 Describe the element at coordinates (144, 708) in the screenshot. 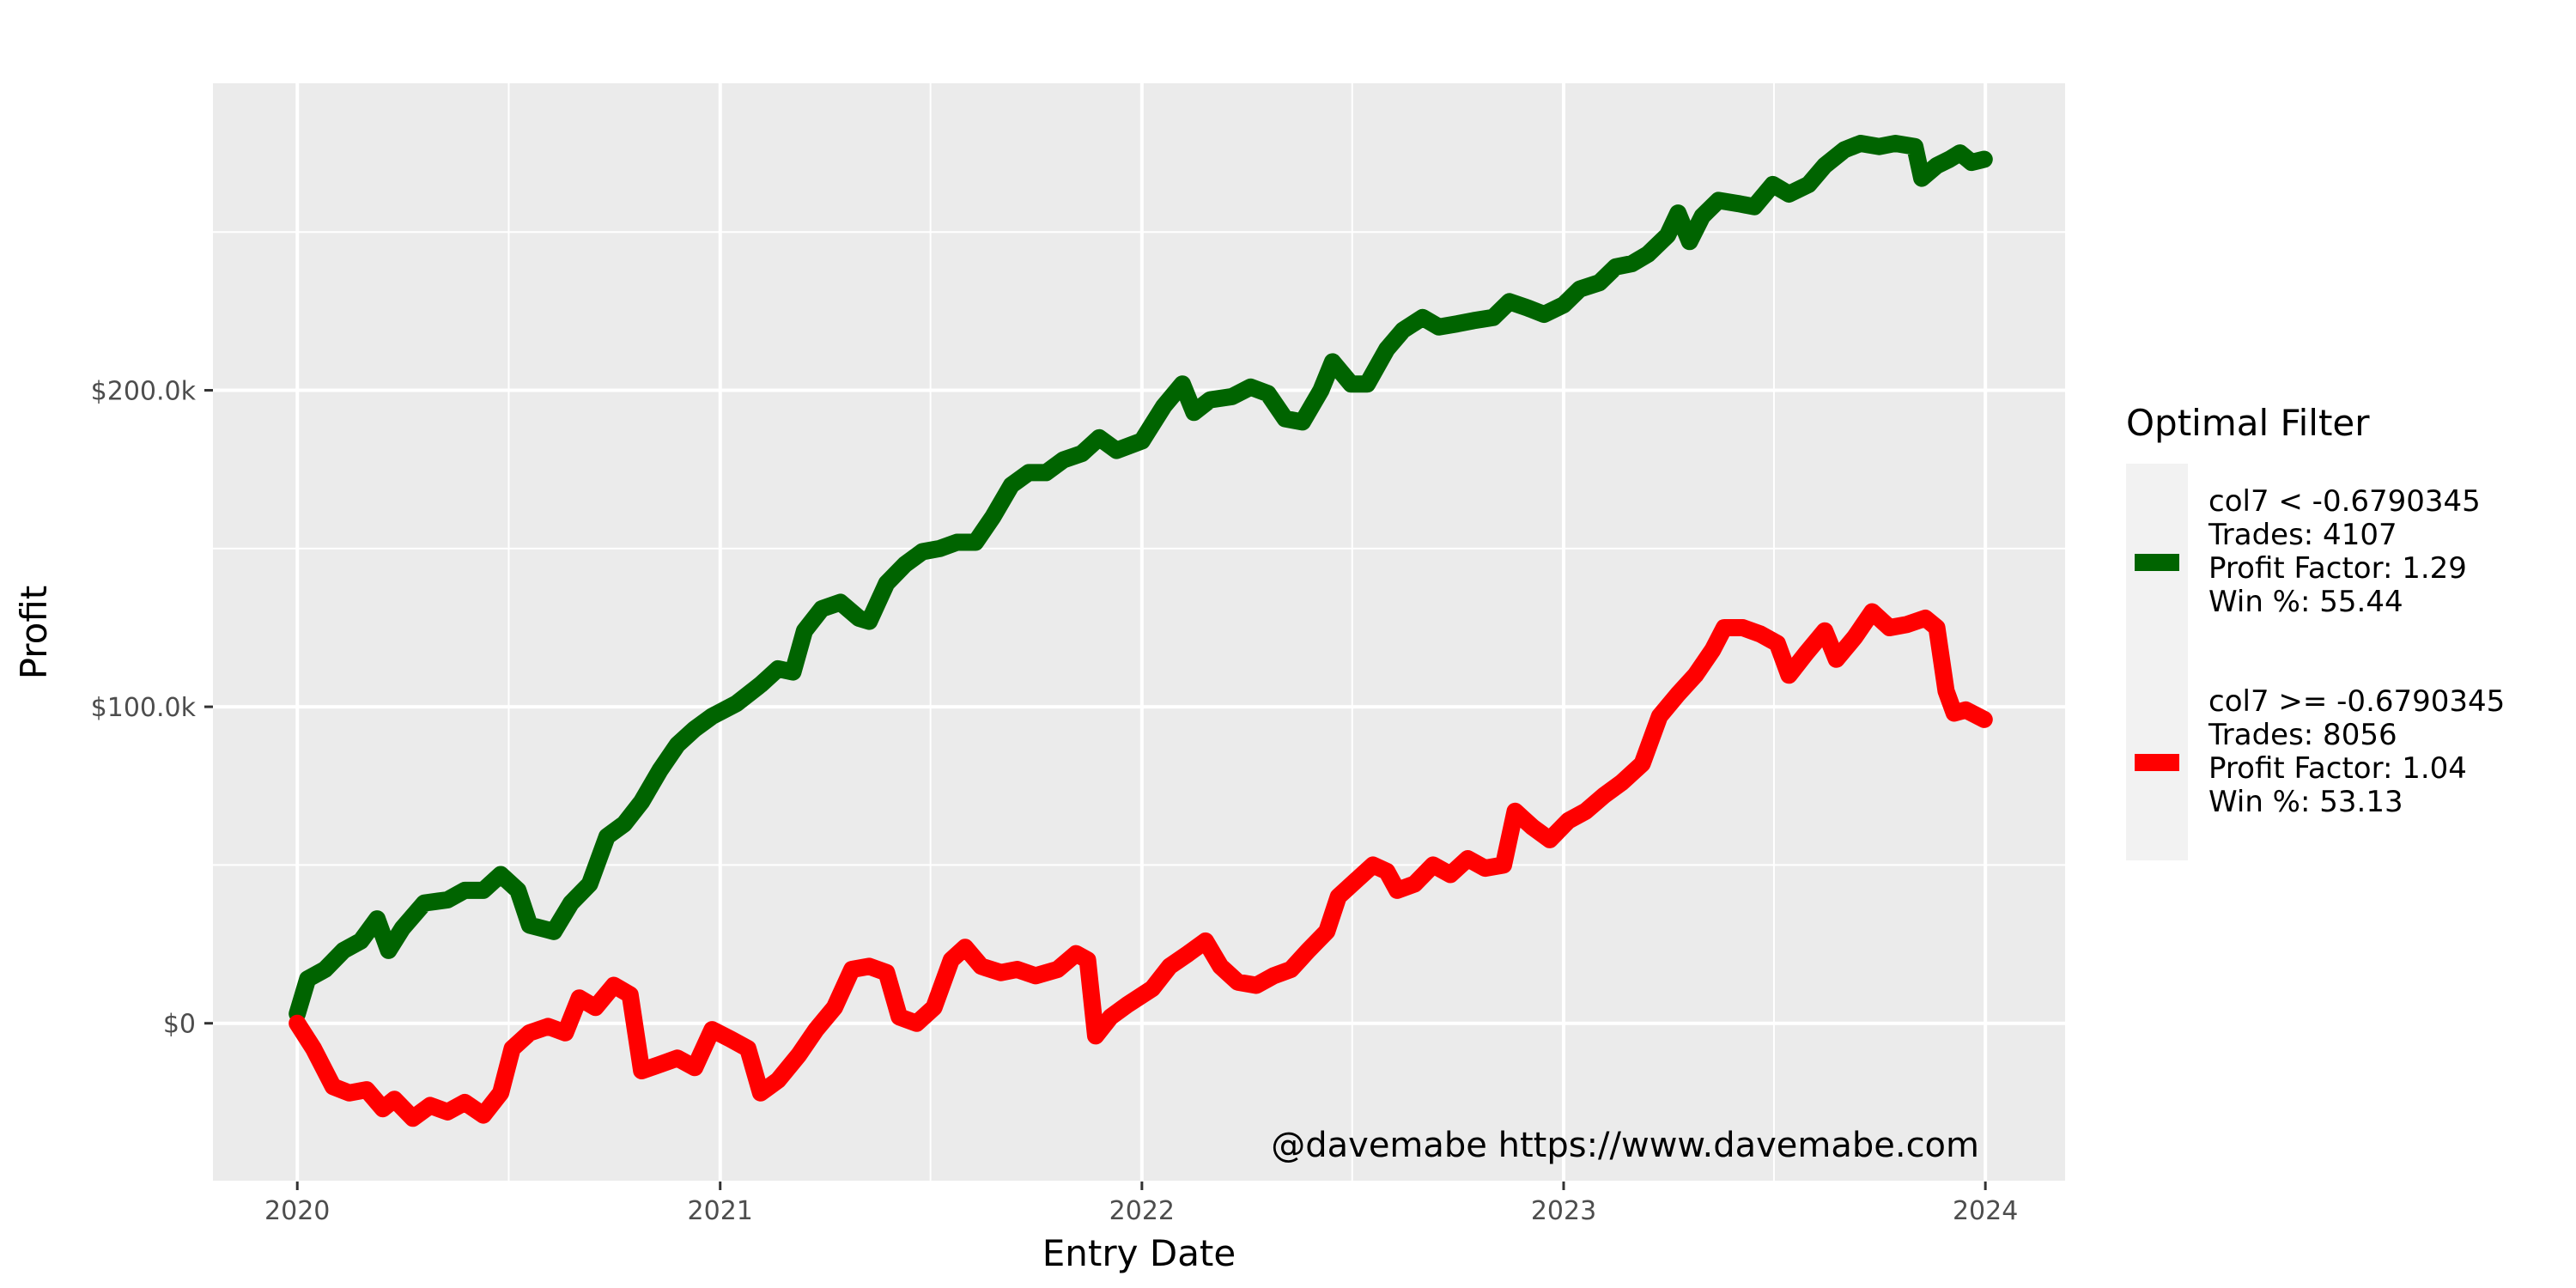

I see `y-tick-label: $100.0k` at that location.